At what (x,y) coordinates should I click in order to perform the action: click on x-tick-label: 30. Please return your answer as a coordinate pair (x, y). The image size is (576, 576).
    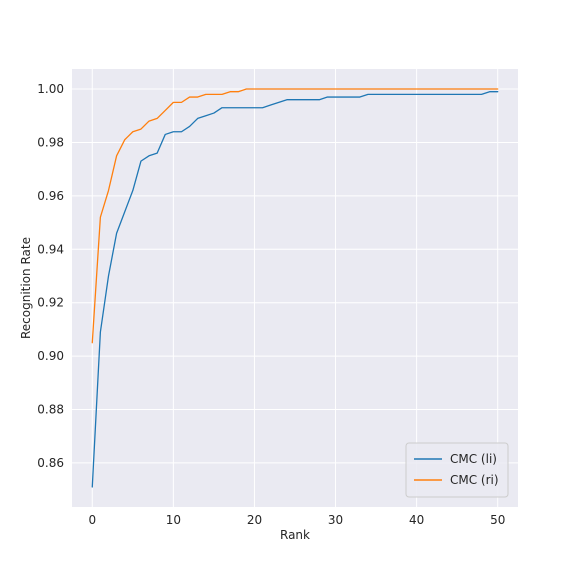
    Looking at the image, I should click on (335, 520).